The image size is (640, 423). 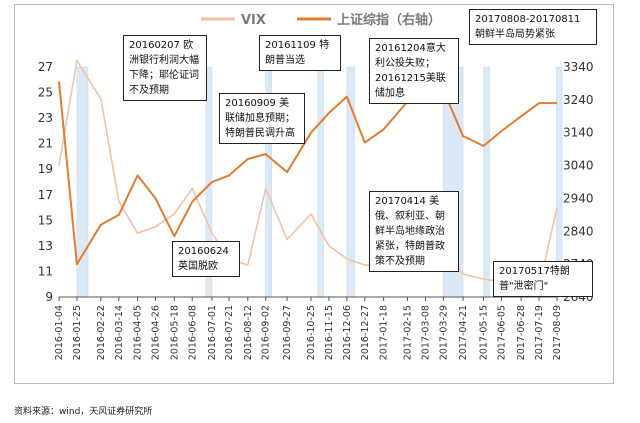 I want to click on annotation-20160909: 20160909 美联储加息预期；特朗普民调升高, so click(x=262, y=118).